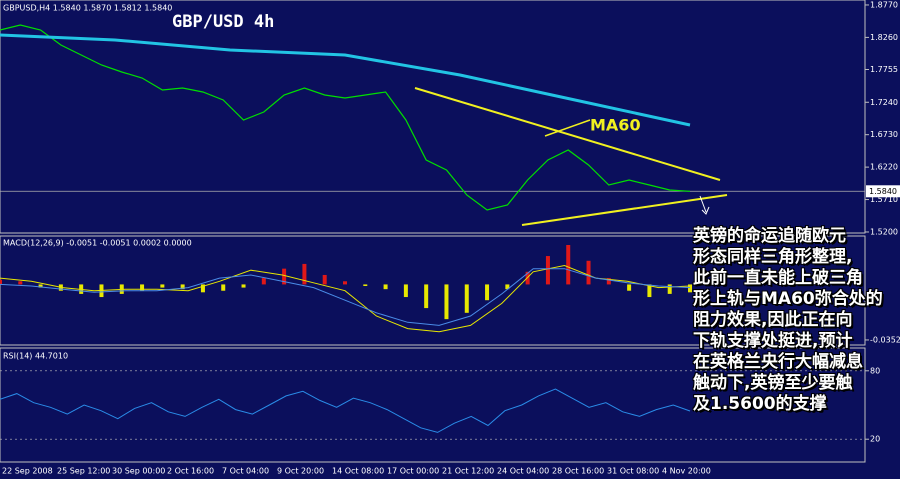 This screenshot has width=900, height=479. Describe the element at coordinates (760, 404) in the screenshot. I see `commentary-line: 及1.5600的支撑` at that location.